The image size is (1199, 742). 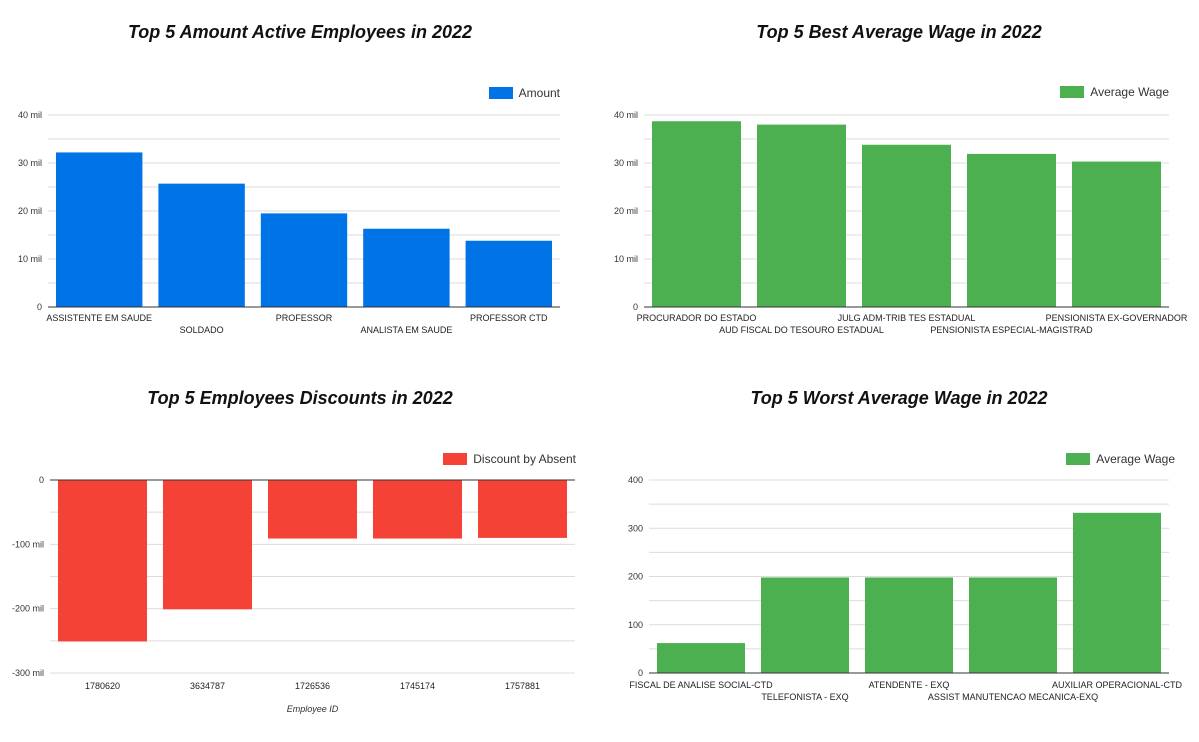 What do you see at coordinates (1117, 318) in the screenshot?
I see `x-tick-label: PENSIONISTA EX-GOVERNADOR` at bounding box center [1117, 318].